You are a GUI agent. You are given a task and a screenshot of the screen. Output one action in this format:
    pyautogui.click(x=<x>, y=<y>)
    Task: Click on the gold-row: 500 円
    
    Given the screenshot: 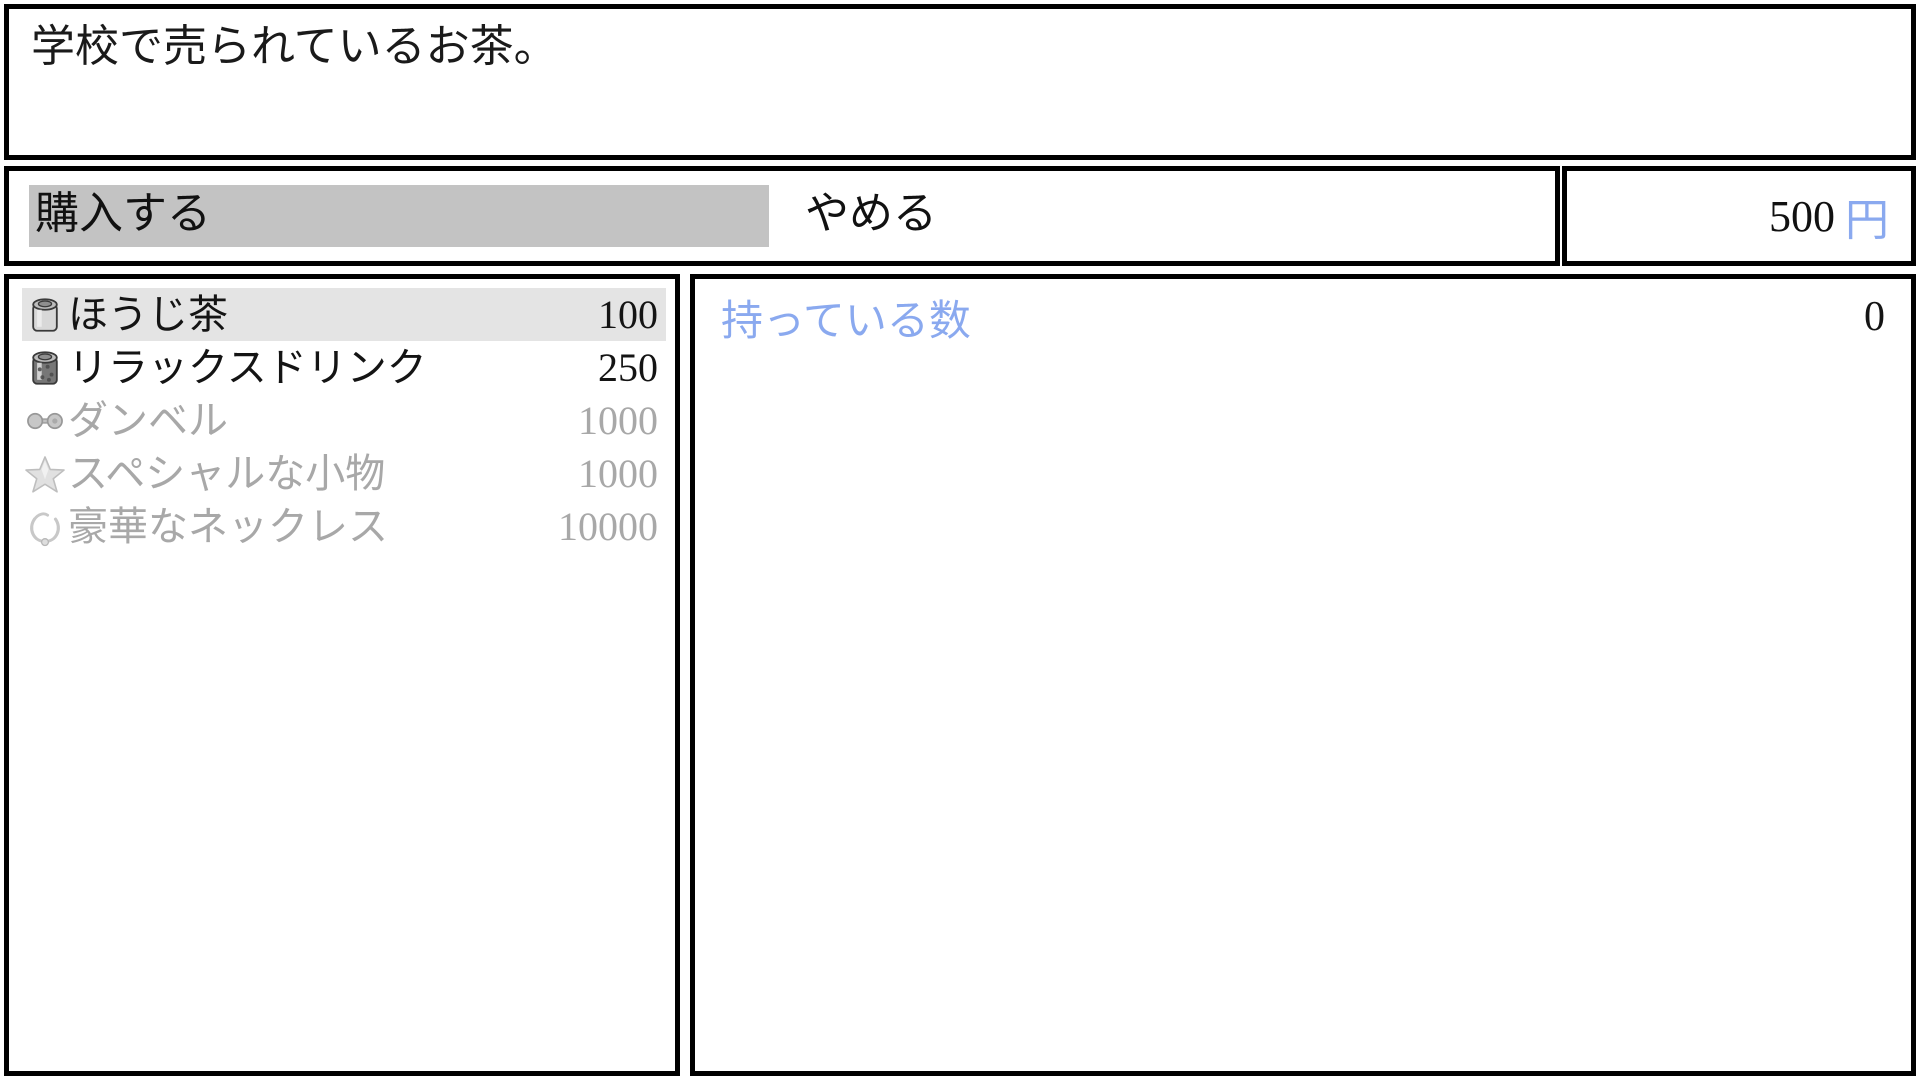 What is the action you would take?
    pyautogui.click(x=1829, y=216)
    